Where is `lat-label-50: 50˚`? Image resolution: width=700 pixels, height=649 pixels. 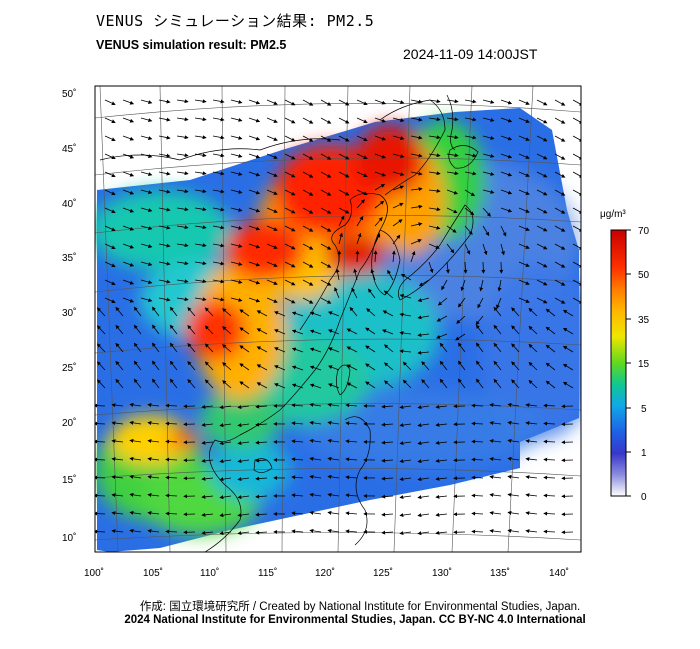 lat-label-50: 50˚ is located at coordinates (69, 94).